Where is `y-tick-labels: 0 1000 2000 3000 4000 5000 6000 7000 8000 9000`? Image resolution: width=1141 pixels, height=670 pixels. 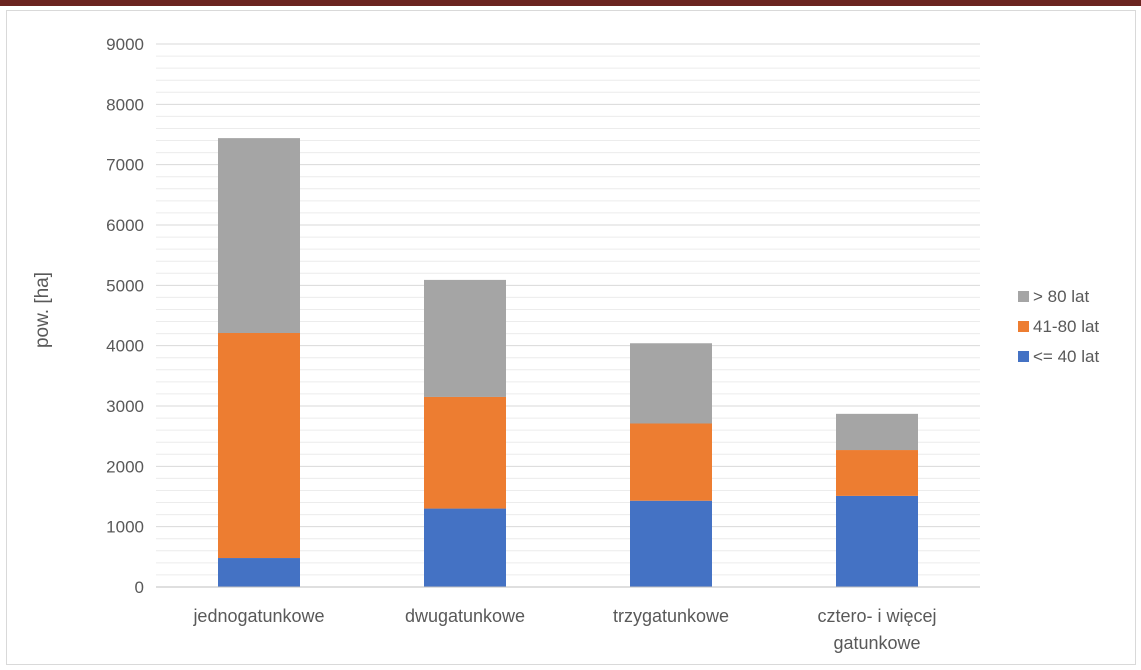
y-tick-labels: 0 1000 2000 3000 4000 5000 6000 7000 8000 9000 is located at coordinates (125, 316).